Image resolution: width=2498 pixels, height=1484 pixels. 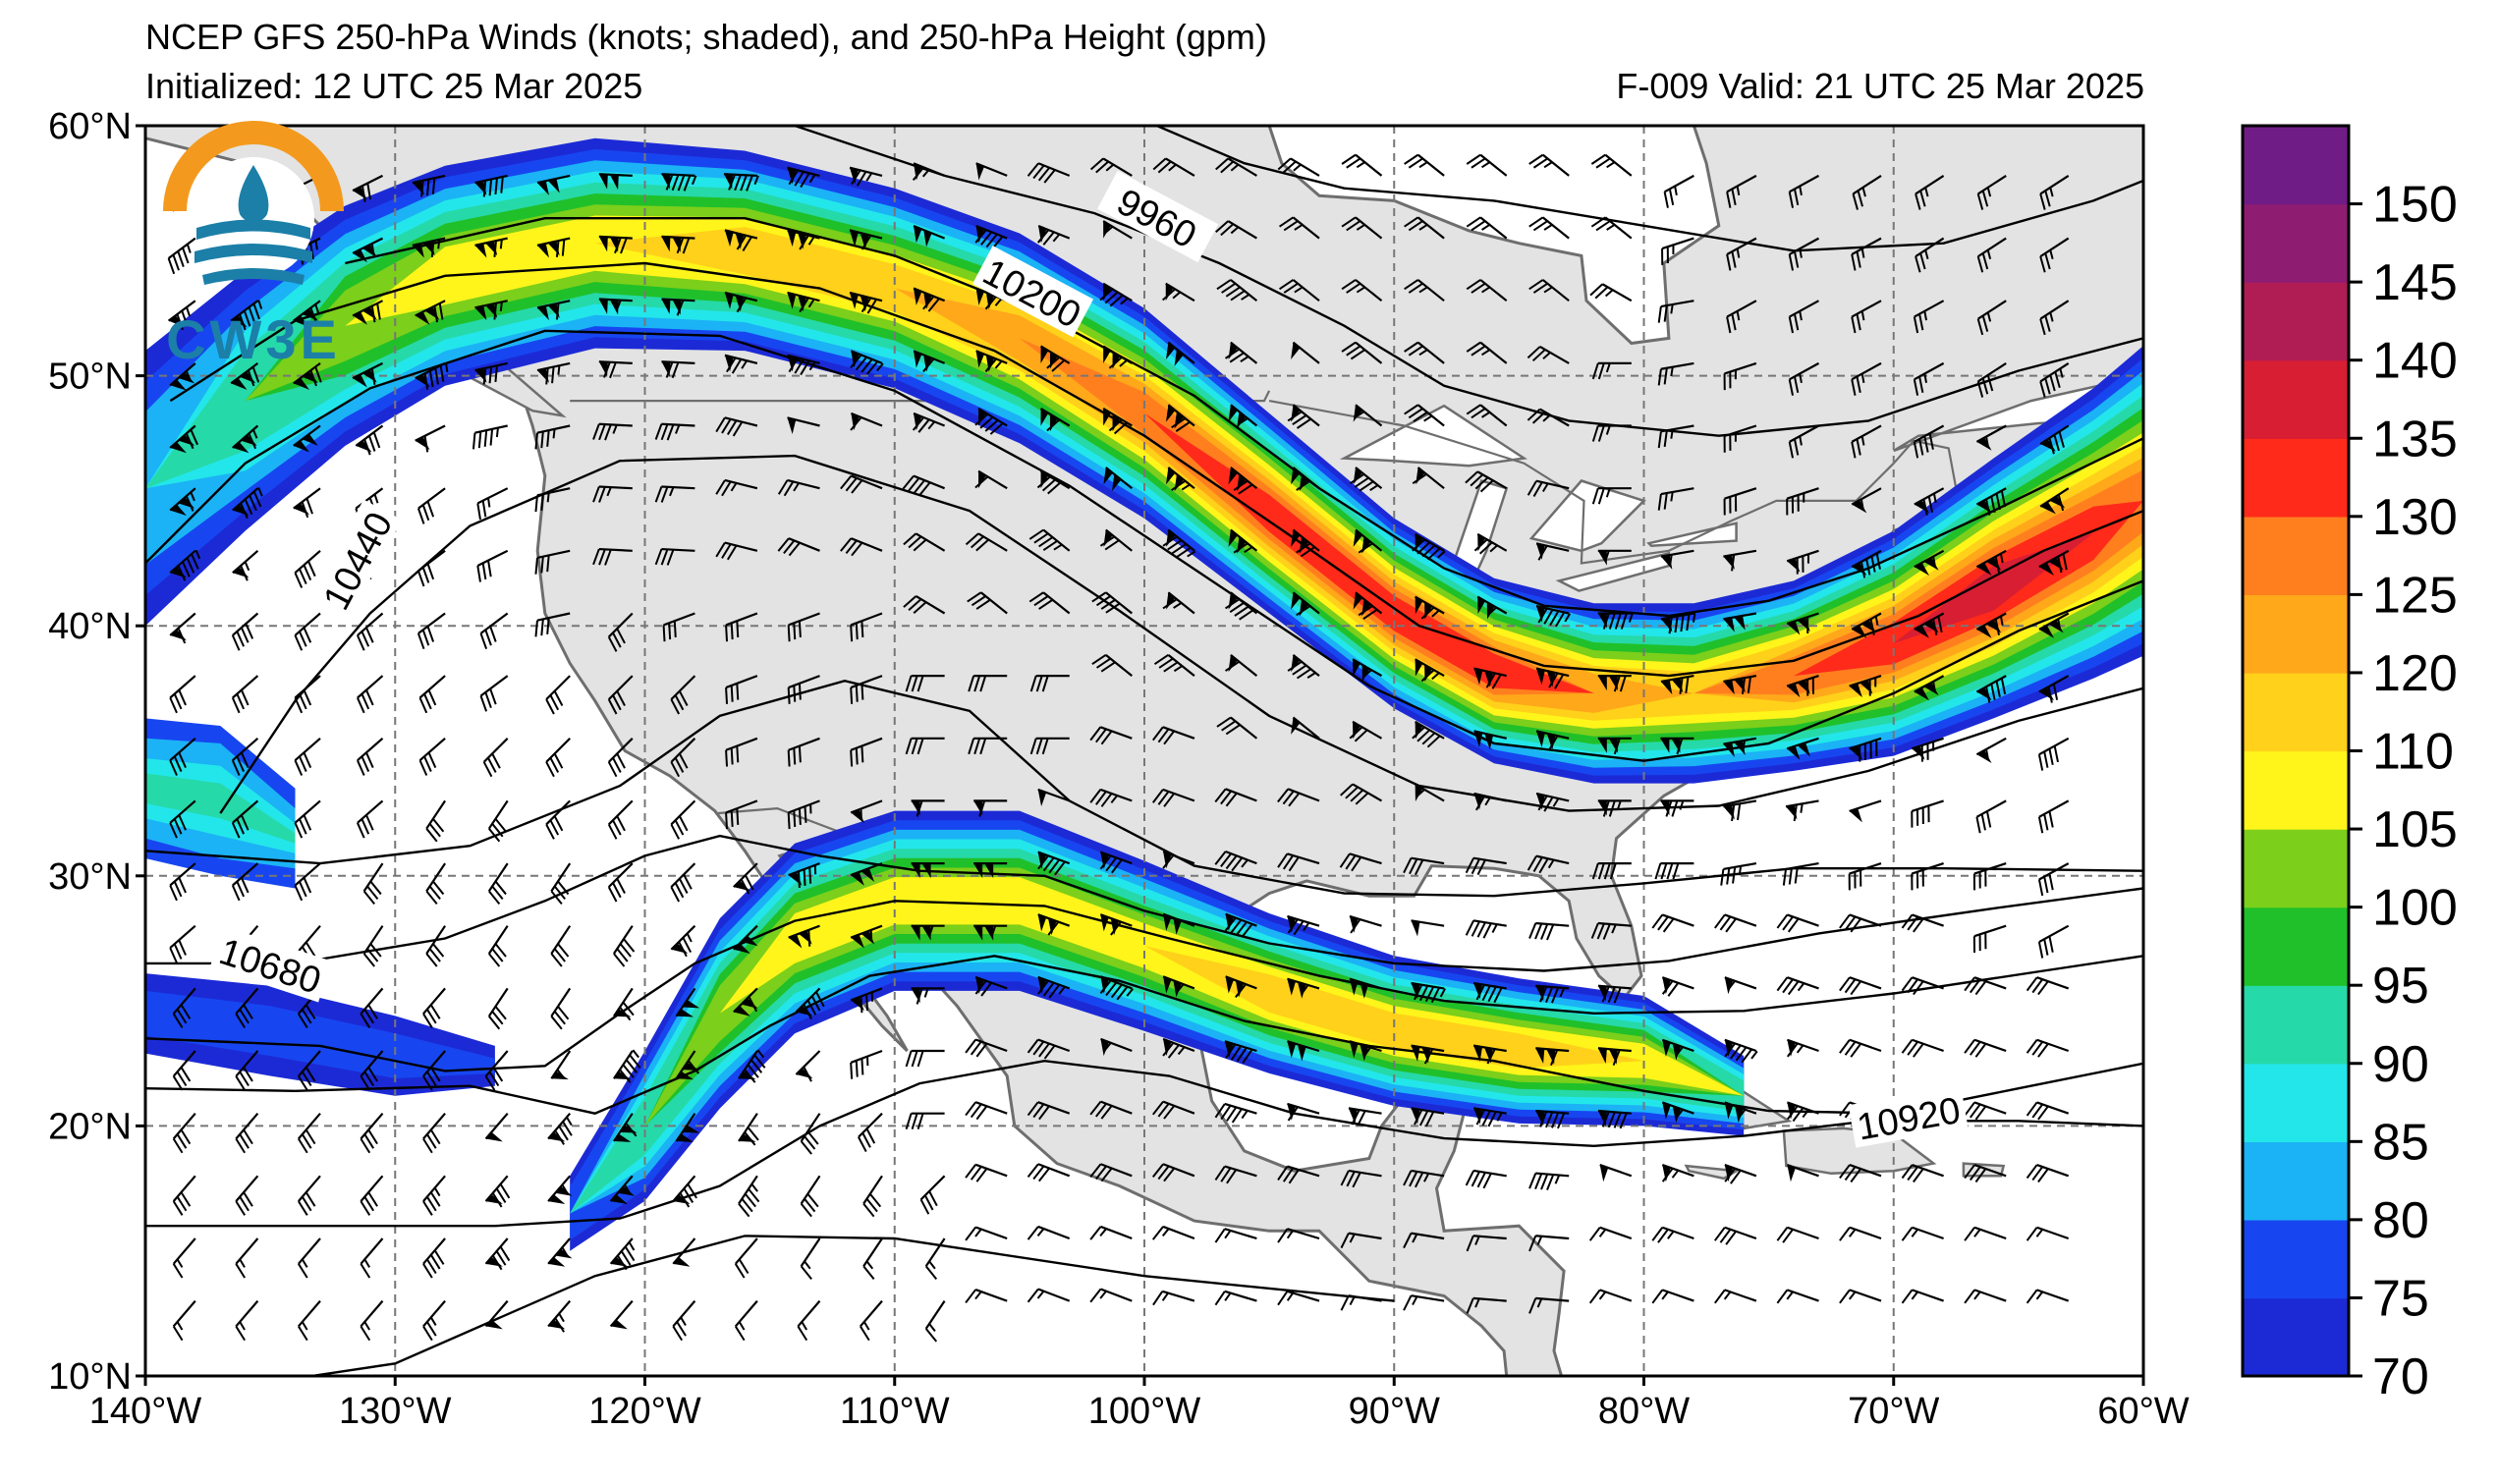 What do you see at coordinates (2415, 205) in the screenshot?
I see `colorbar-label: 150` at bounding box center [2415, 205].